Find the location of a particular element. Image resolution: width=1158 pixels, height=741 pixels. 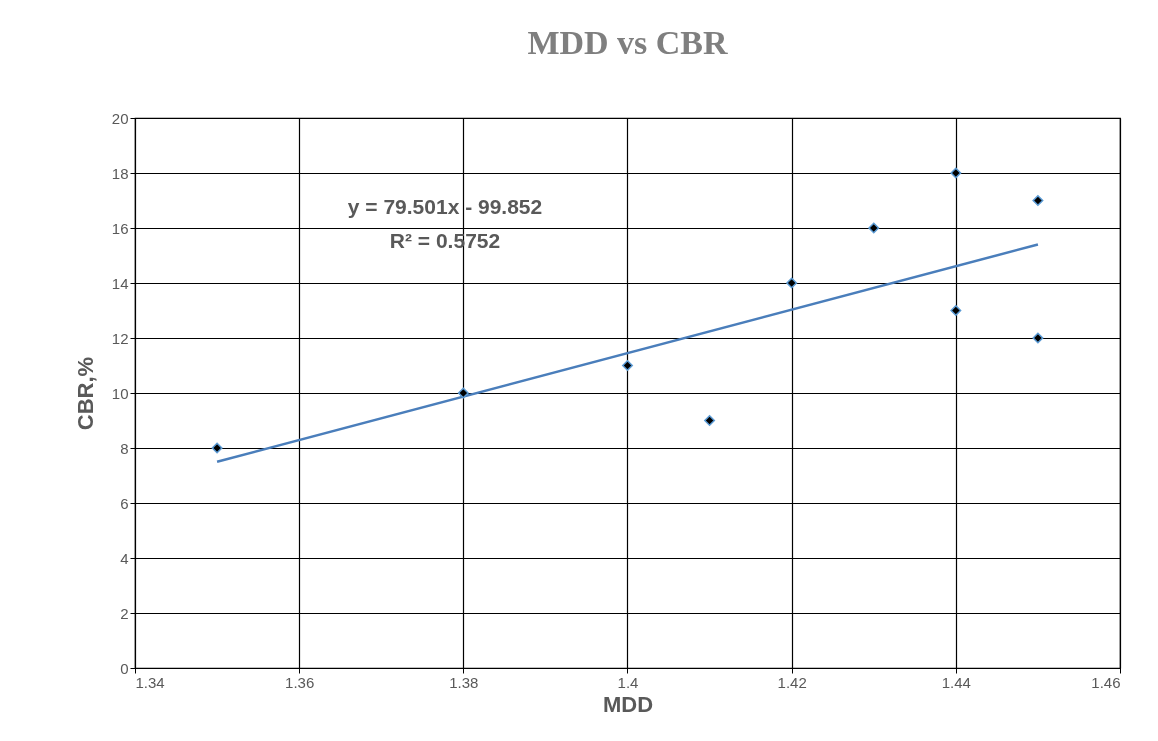

y-tick-label: 20 is located at coordinates (120, 118).